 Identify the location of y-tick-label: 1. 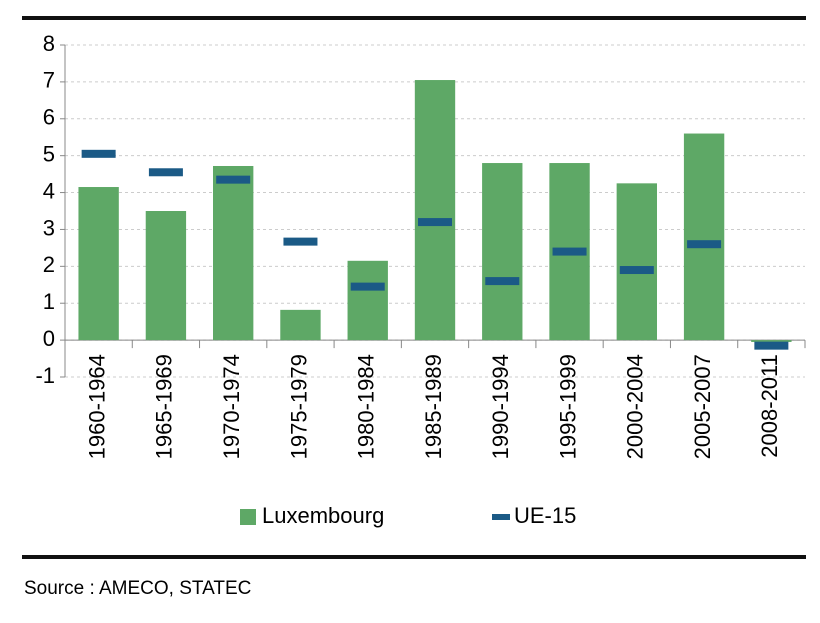
(49, 301).